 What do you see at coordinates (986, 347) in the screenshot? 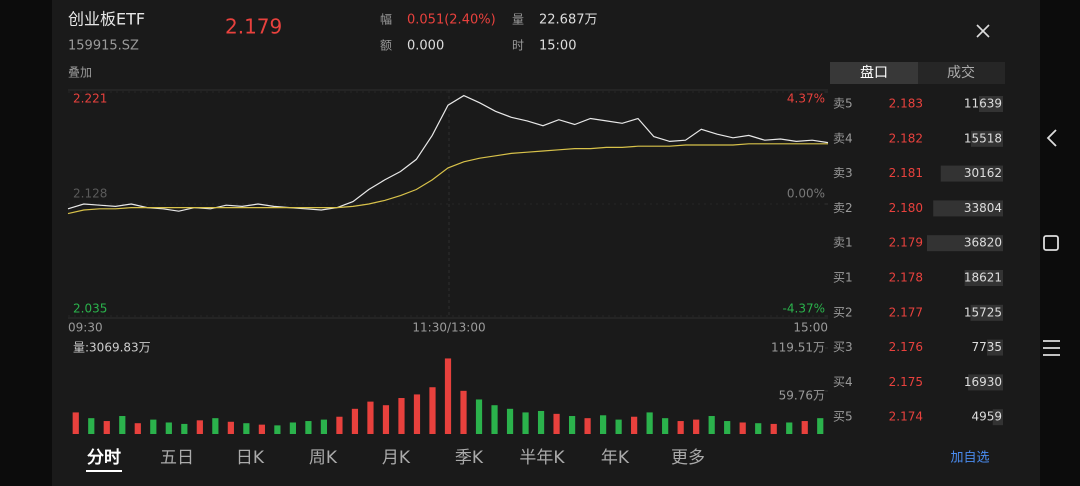
I see `book-volume: 7735` at bounding box center [986, 347].